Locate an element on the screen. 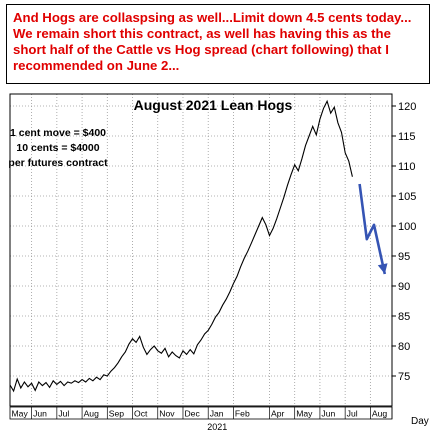  month-label: Apr is located at coordinates (278, 414).